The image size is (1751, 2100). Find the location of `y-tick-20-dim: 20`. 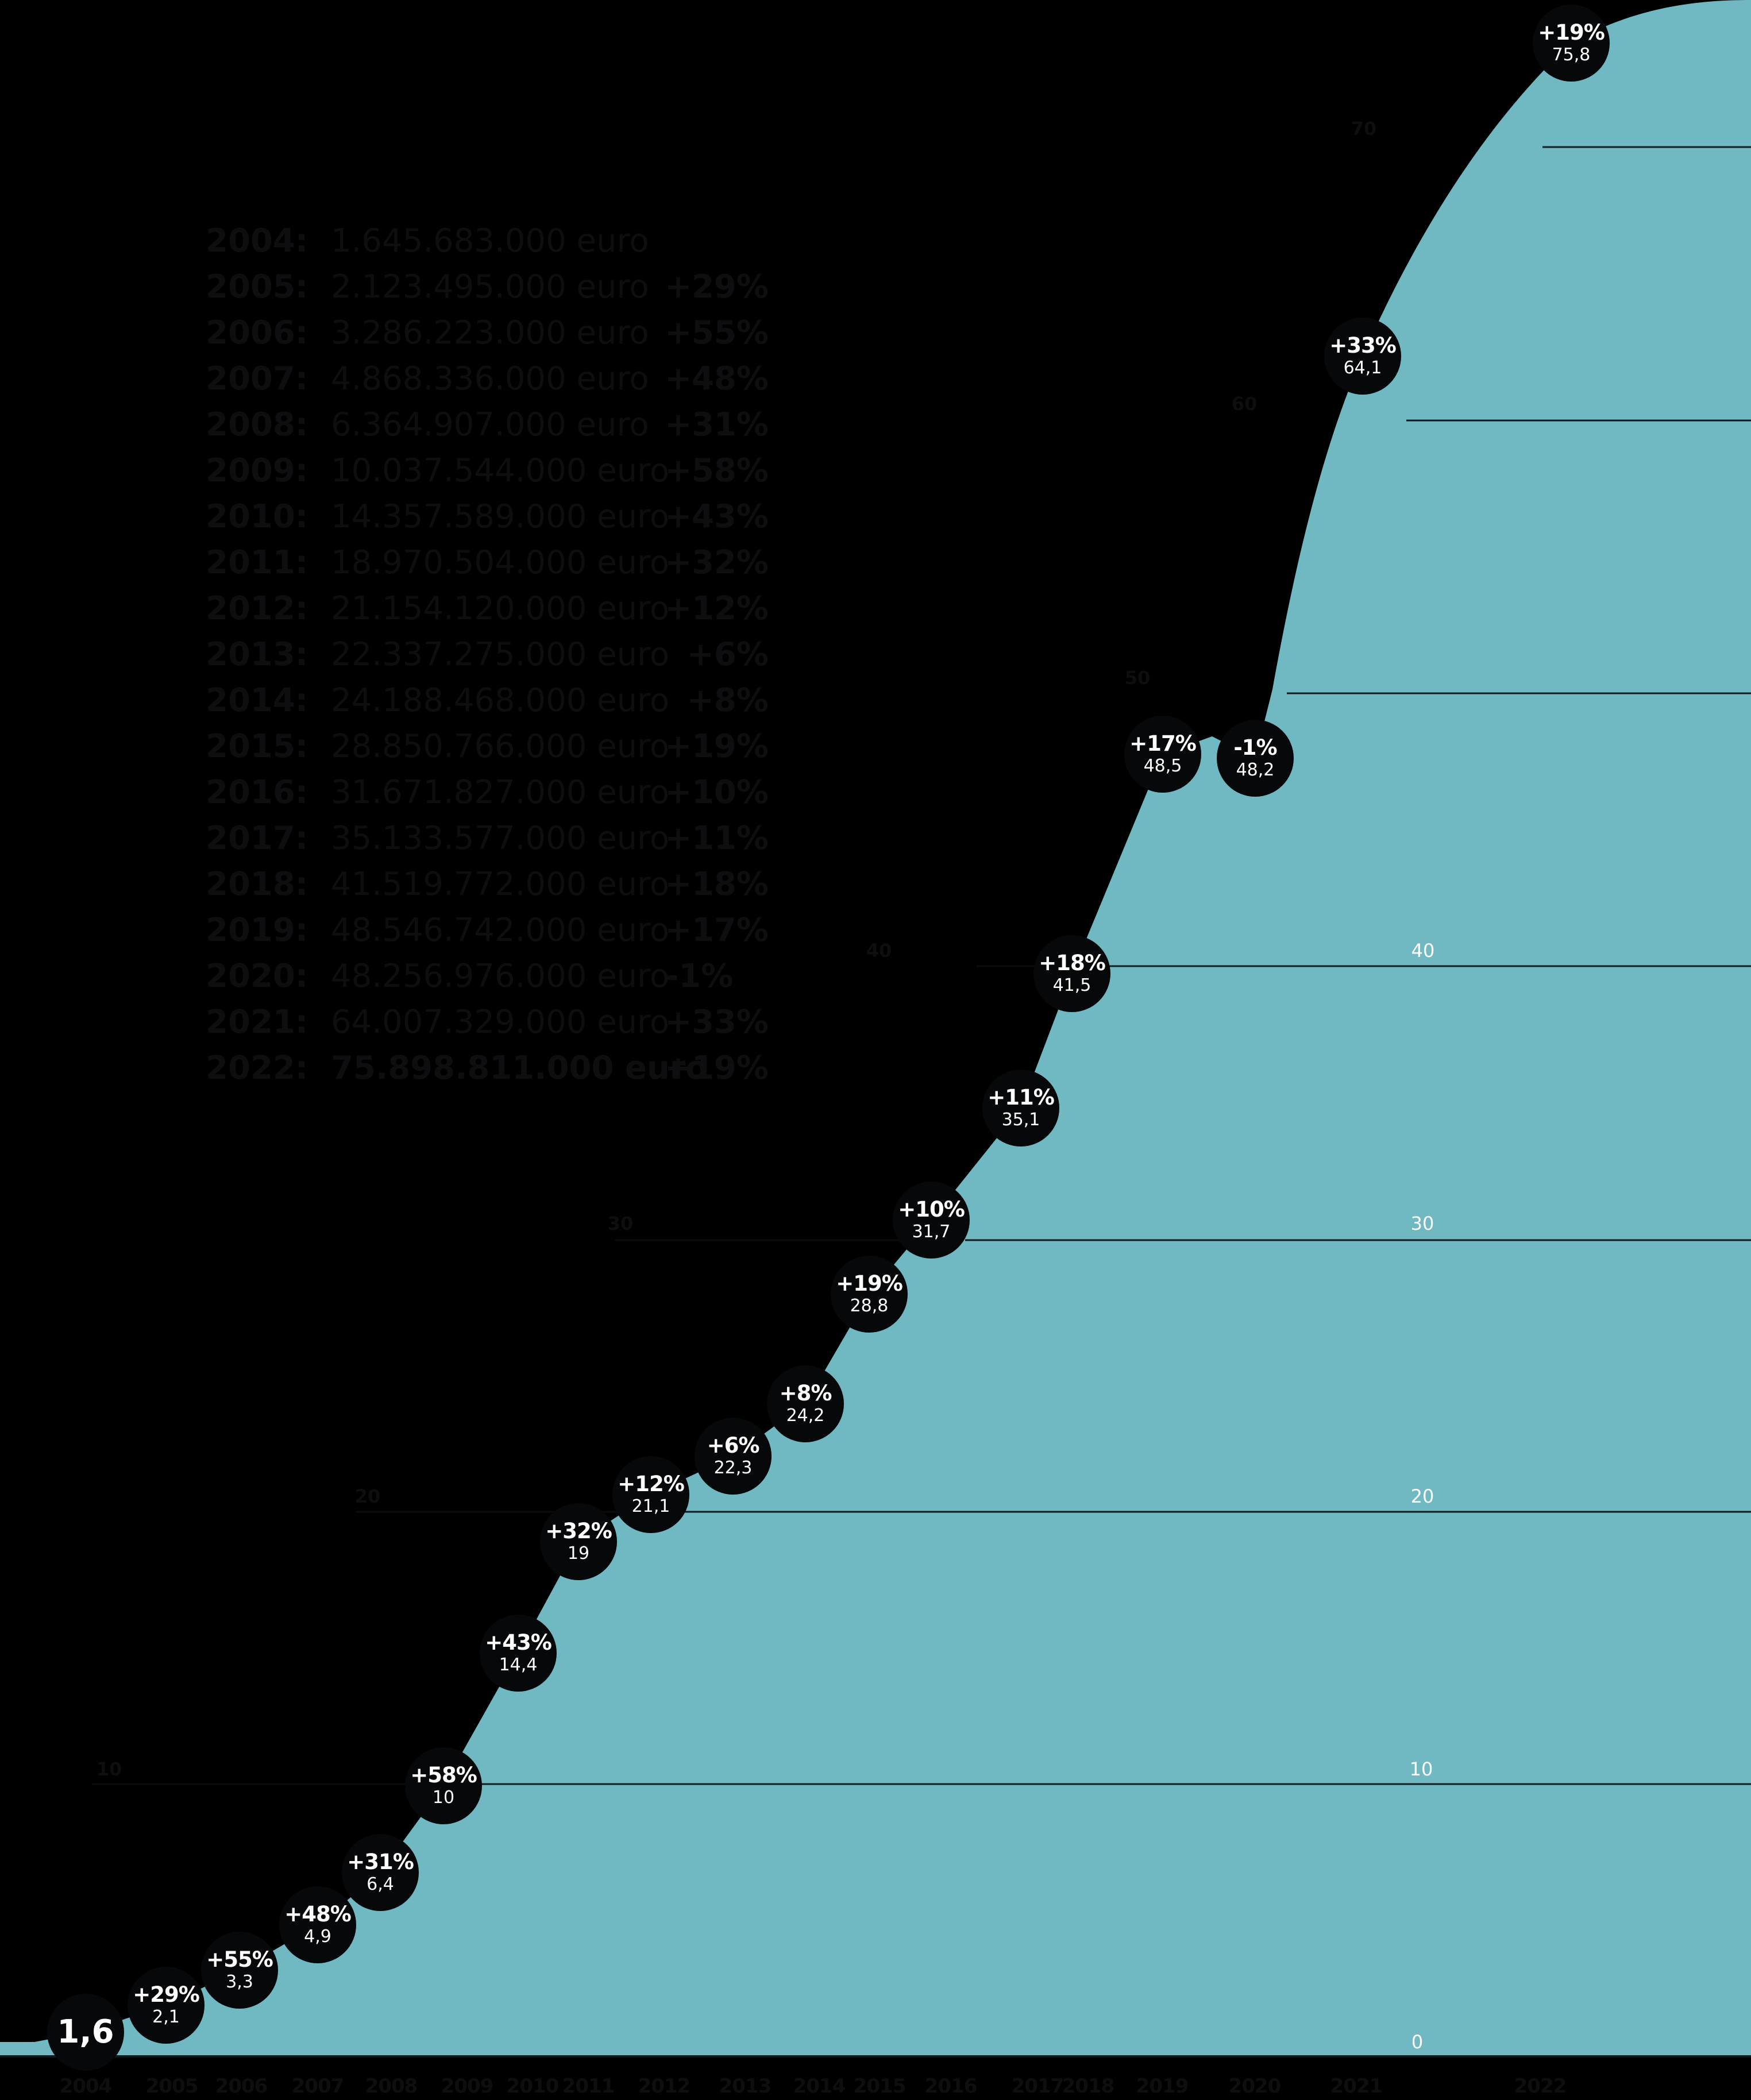

y-tick-20-dim: 20 is located at coordinates (368, 1496).